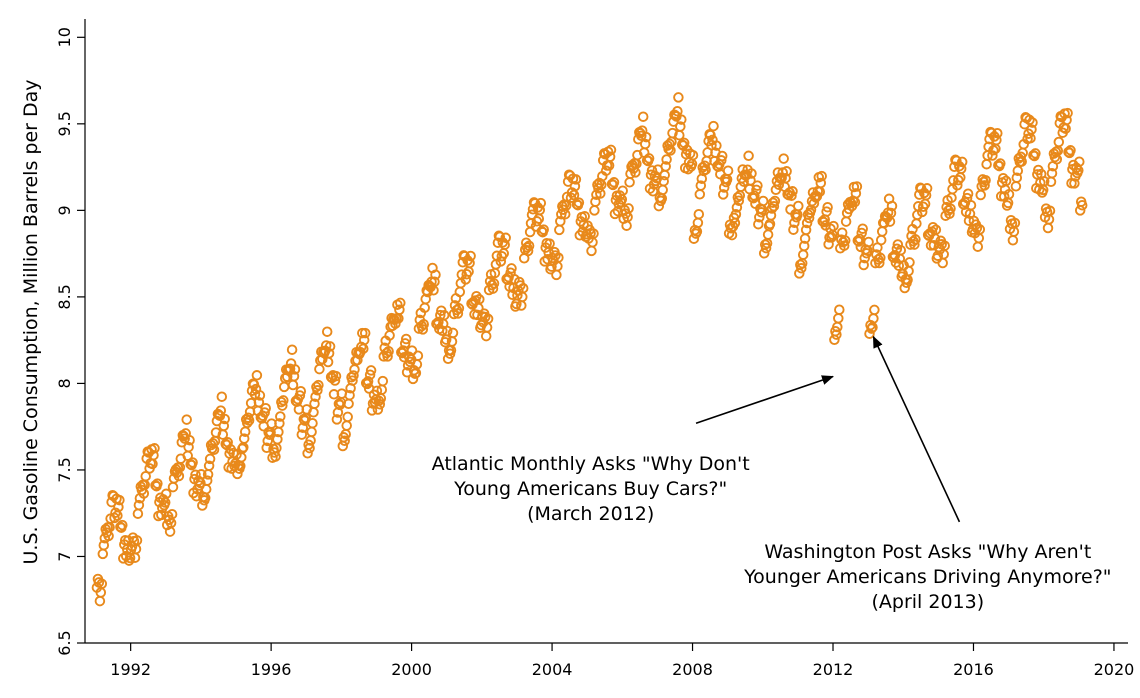 This screenshot has width=1140, height=698. I want to click on annotation-text: Young Americans Buy Cars?", so click(590, 489).